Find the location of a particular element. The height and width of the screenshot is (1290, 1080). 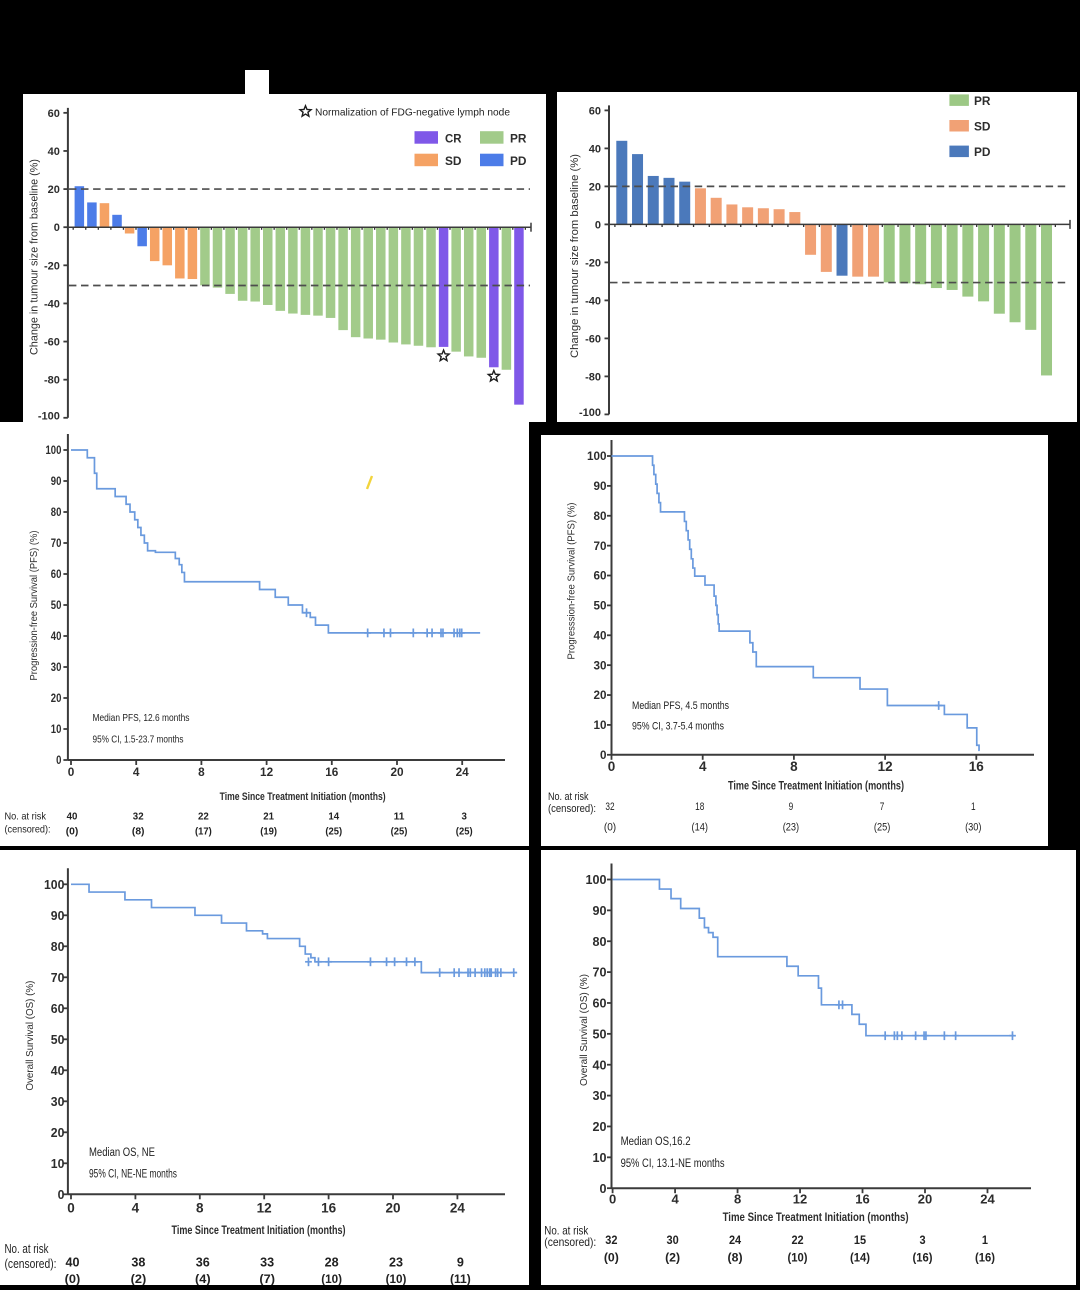

svg-text: (14) is located at coordinates (860, 1258).